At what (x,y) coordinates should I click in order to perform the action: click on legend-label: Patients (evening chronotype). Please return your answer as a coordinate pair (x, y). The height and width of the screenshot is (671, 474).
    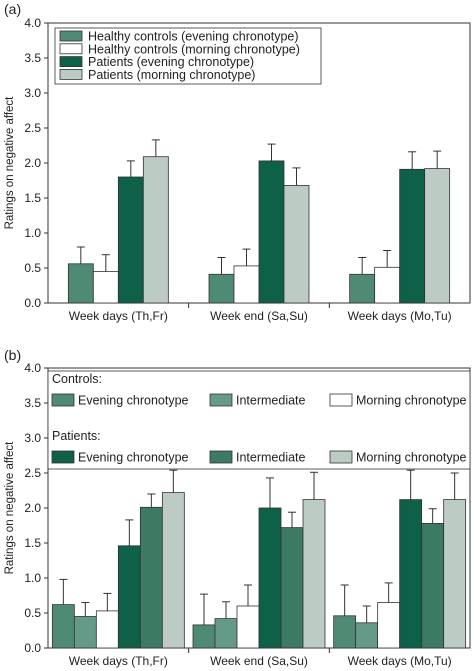
    Looking at the image, I should click on (171, 62).